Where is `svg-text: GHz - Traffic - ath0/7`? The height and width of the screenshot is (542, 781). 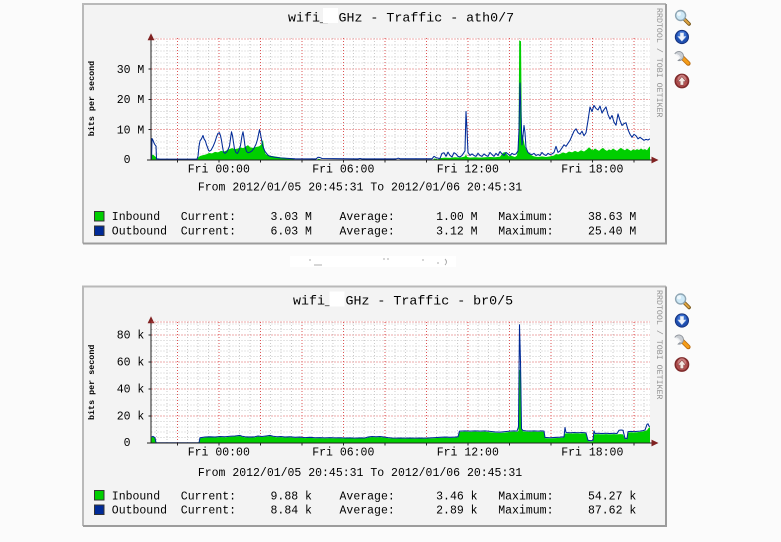 svg-text: GHz - Traffic - ath0/7 is located at coordinates (427, 18).